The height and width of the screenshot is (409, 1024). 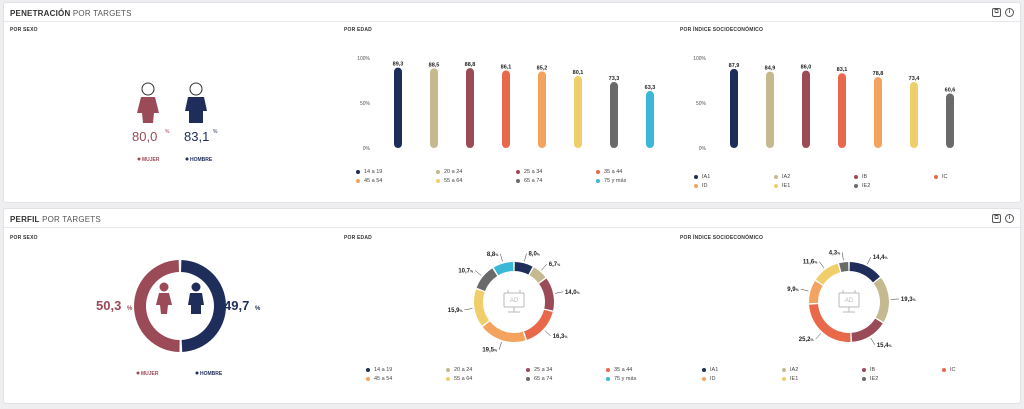 What do you see at coordinates (514, 301) in the screenshot?
I see `ad-placeholder-icon: AD` at bounding box center [514, 301].